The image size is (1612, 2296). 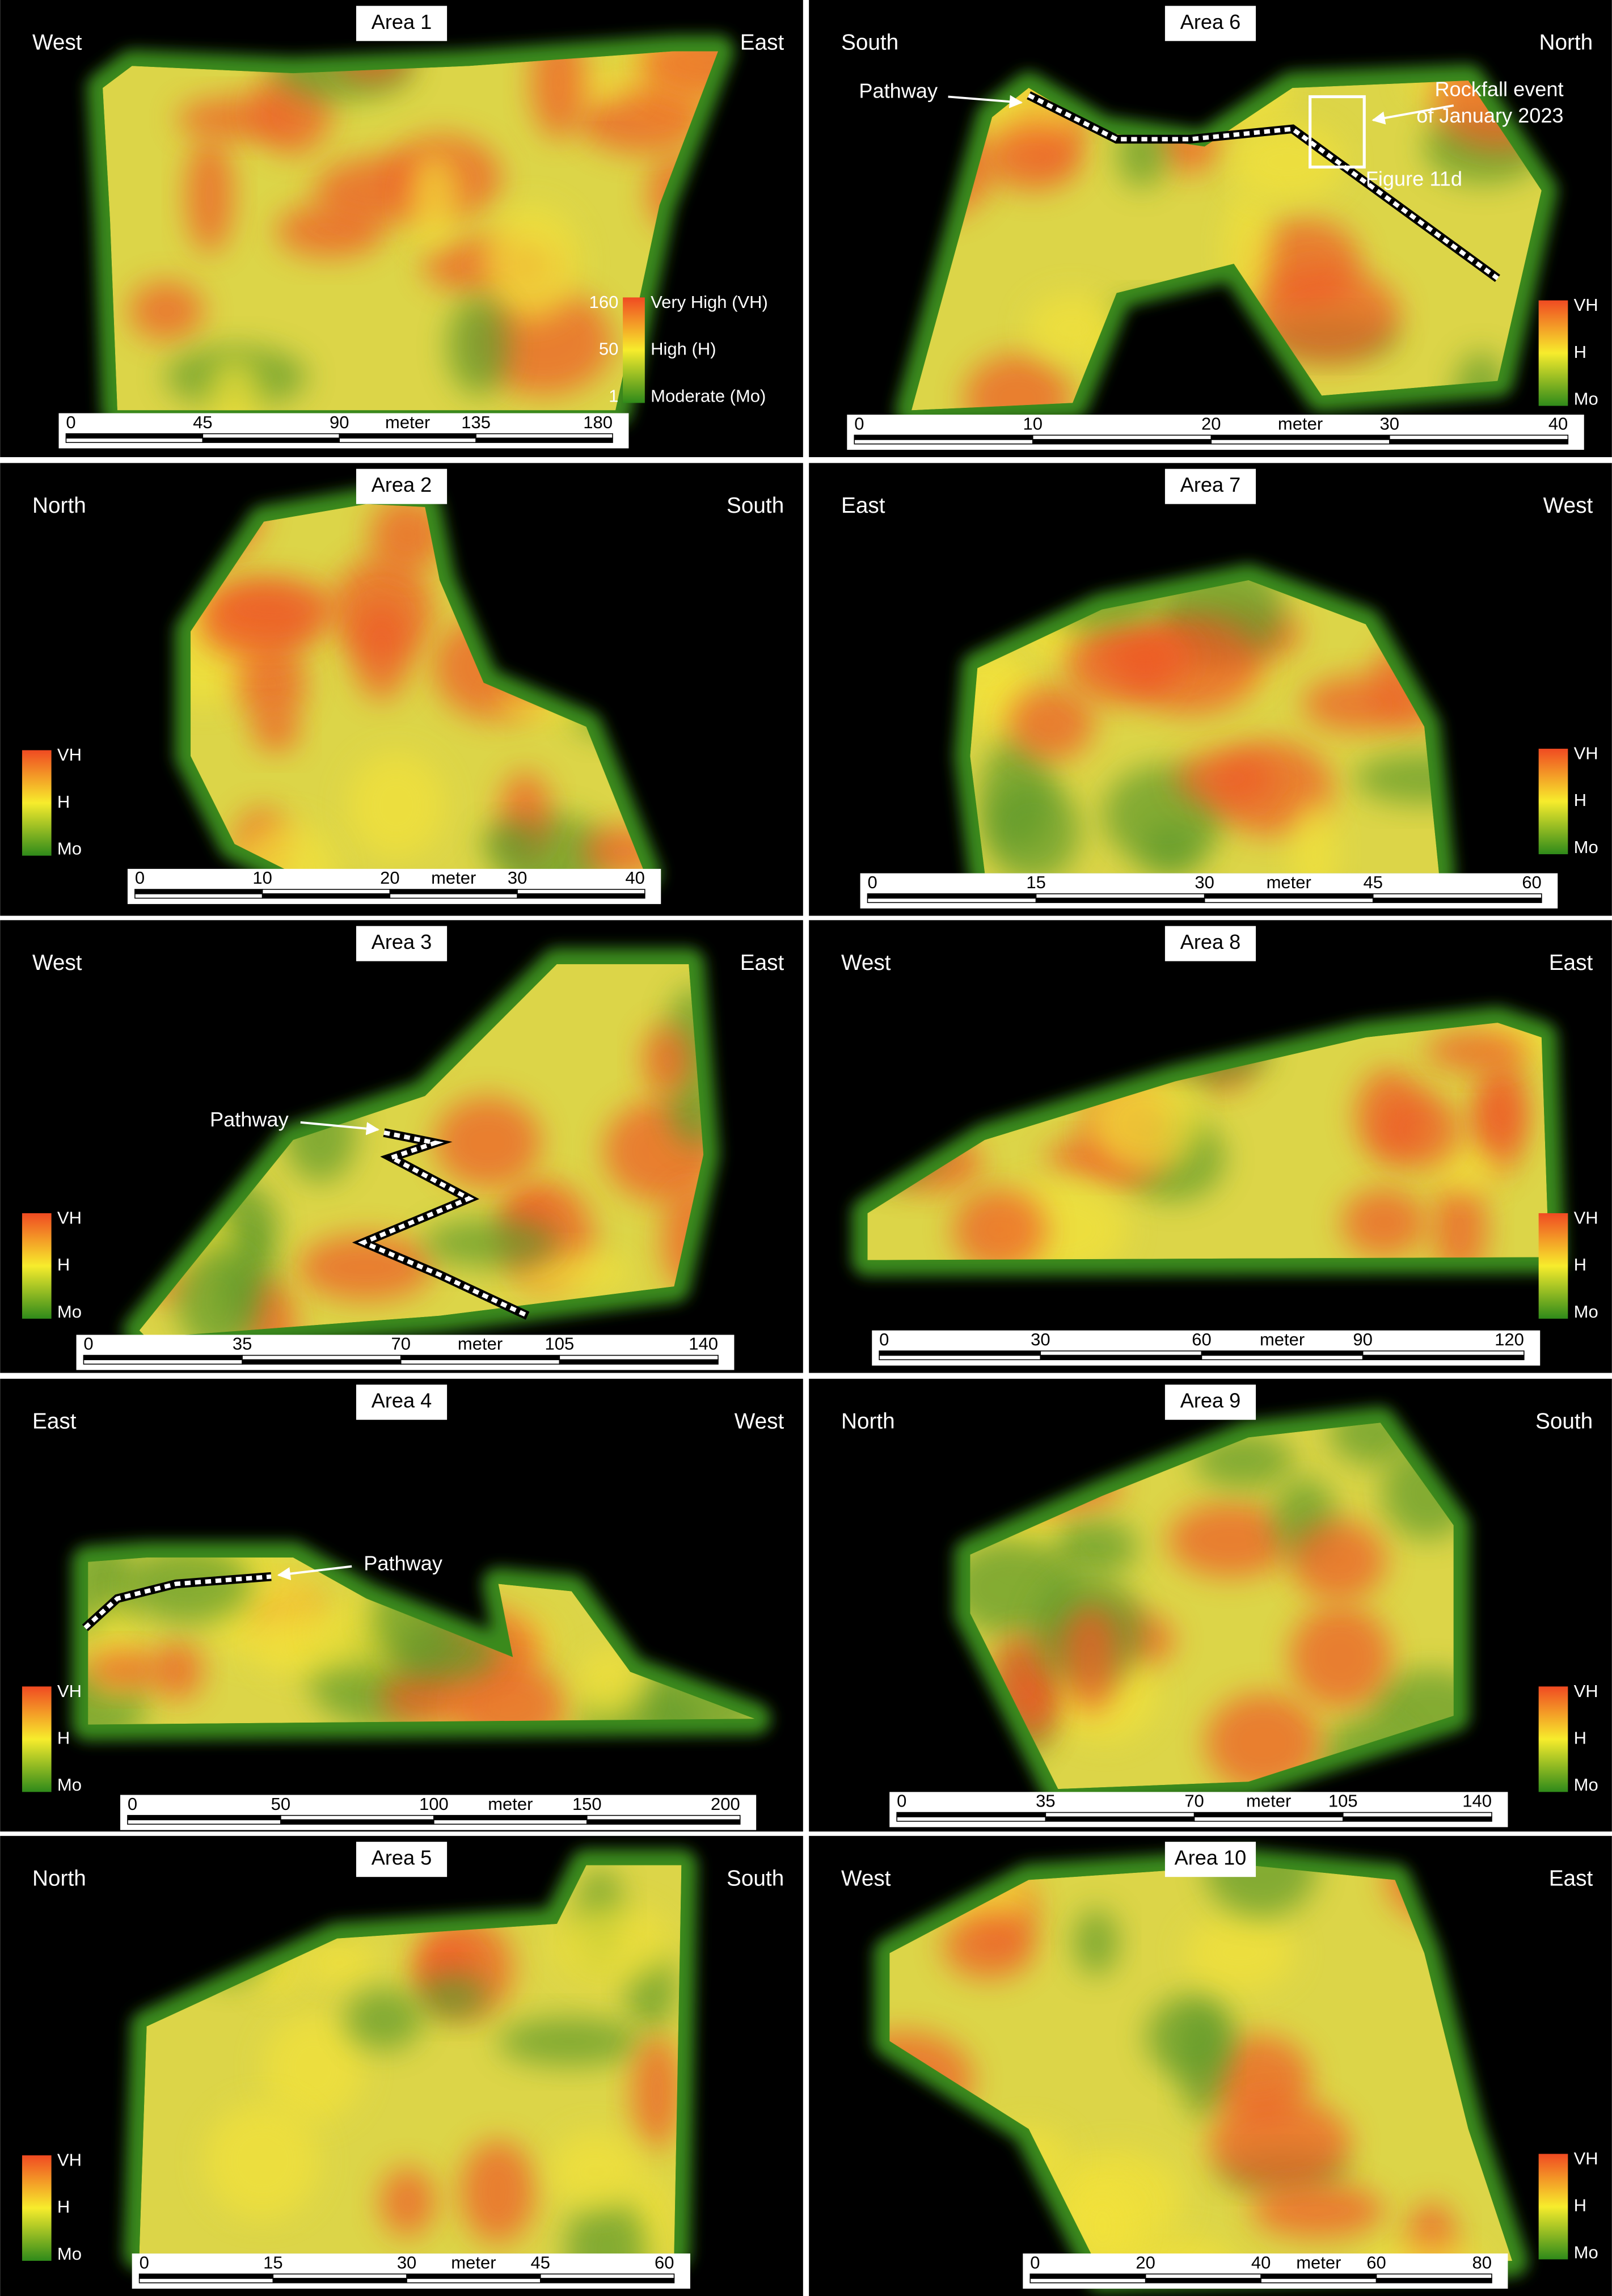 I want to click on panel-title: Area 5, so click(x=402, y=1857).